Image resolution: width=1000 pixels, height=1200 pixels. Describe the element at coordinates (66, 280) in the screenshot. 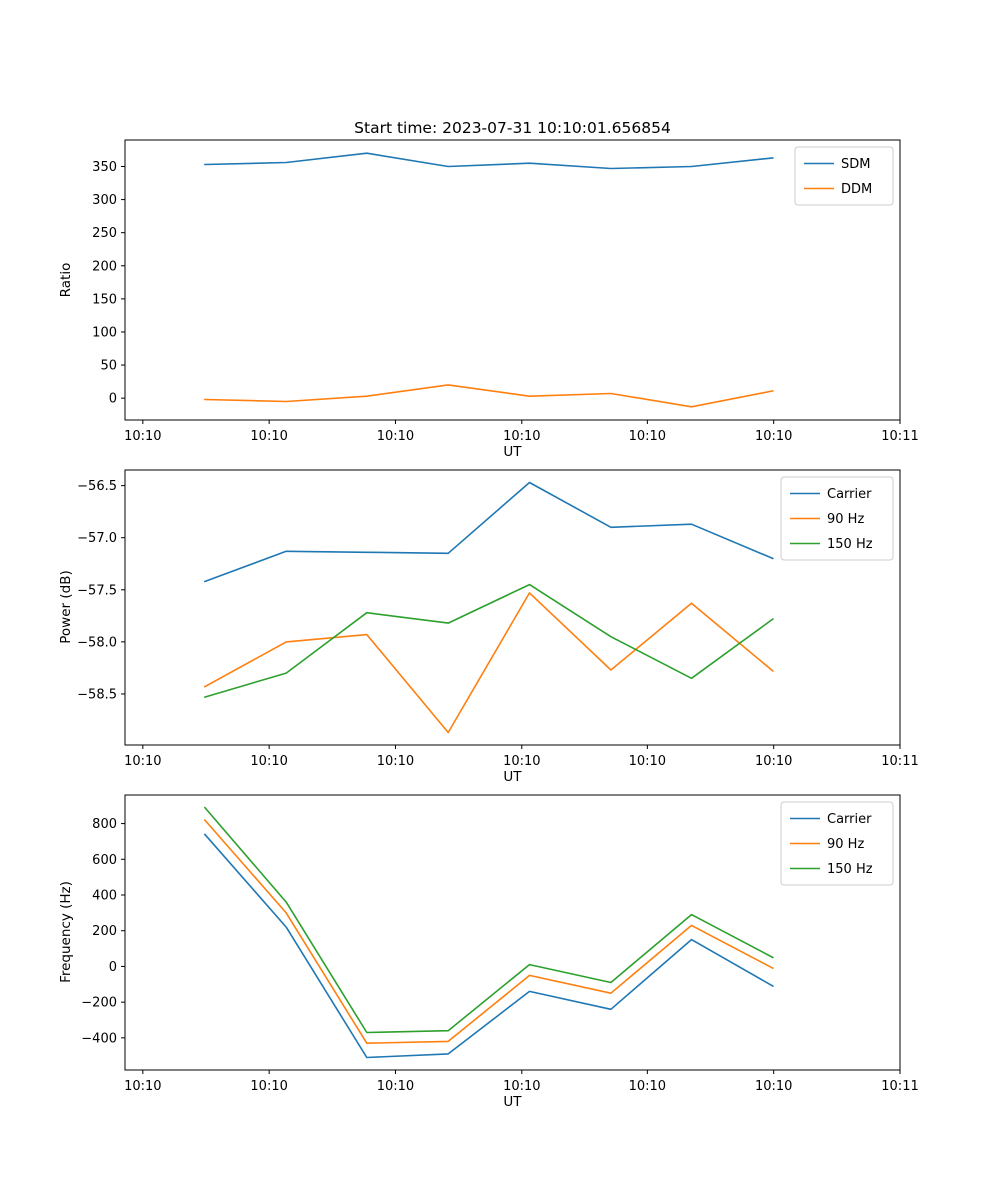

I see `ylabel-ratio: Ratio` at that location.